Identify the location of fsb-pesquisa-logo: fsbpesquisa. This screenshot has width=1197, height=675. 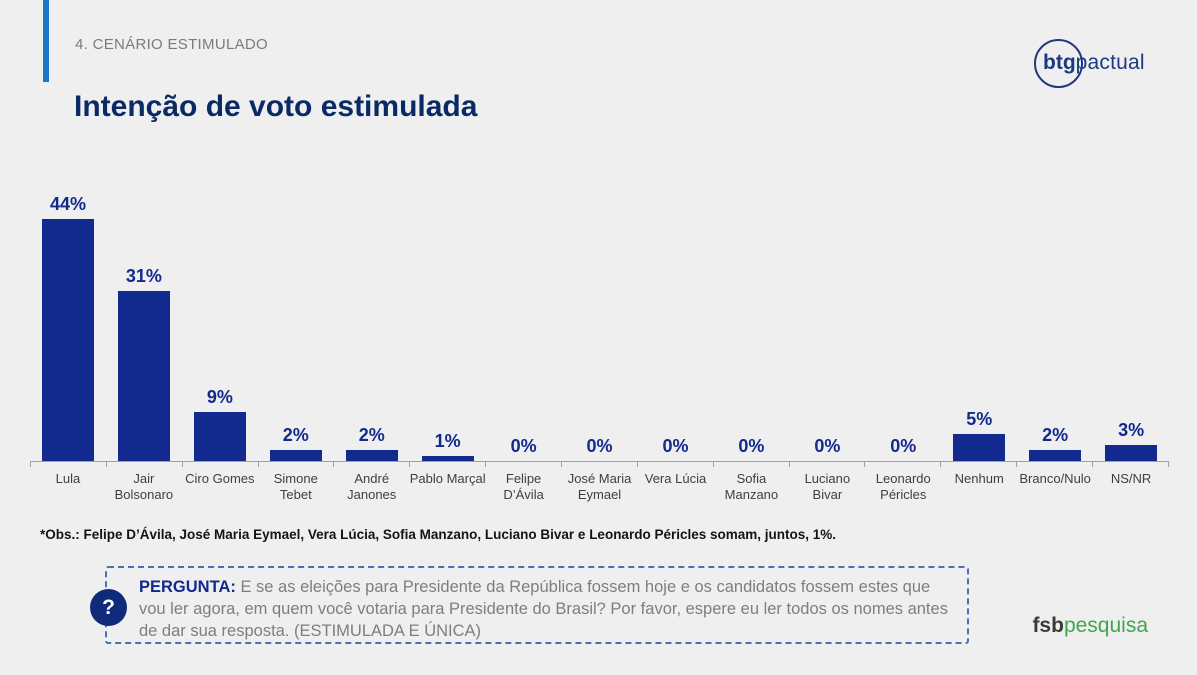
(1090, 626).